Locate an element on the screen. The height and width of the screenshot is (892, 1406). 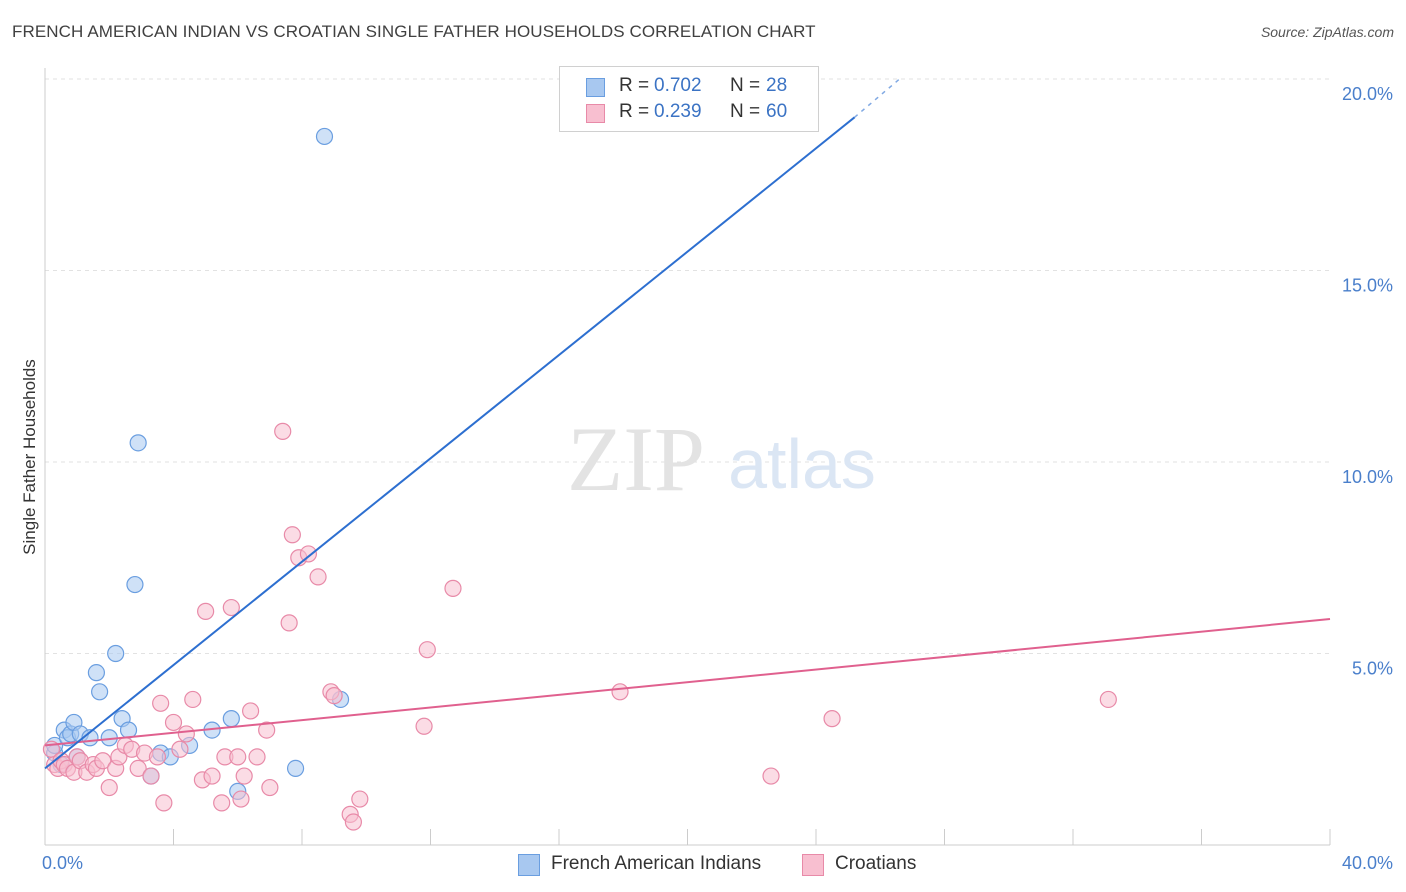
legend-r-value: 0.702 is located at coordinates (678, 85).